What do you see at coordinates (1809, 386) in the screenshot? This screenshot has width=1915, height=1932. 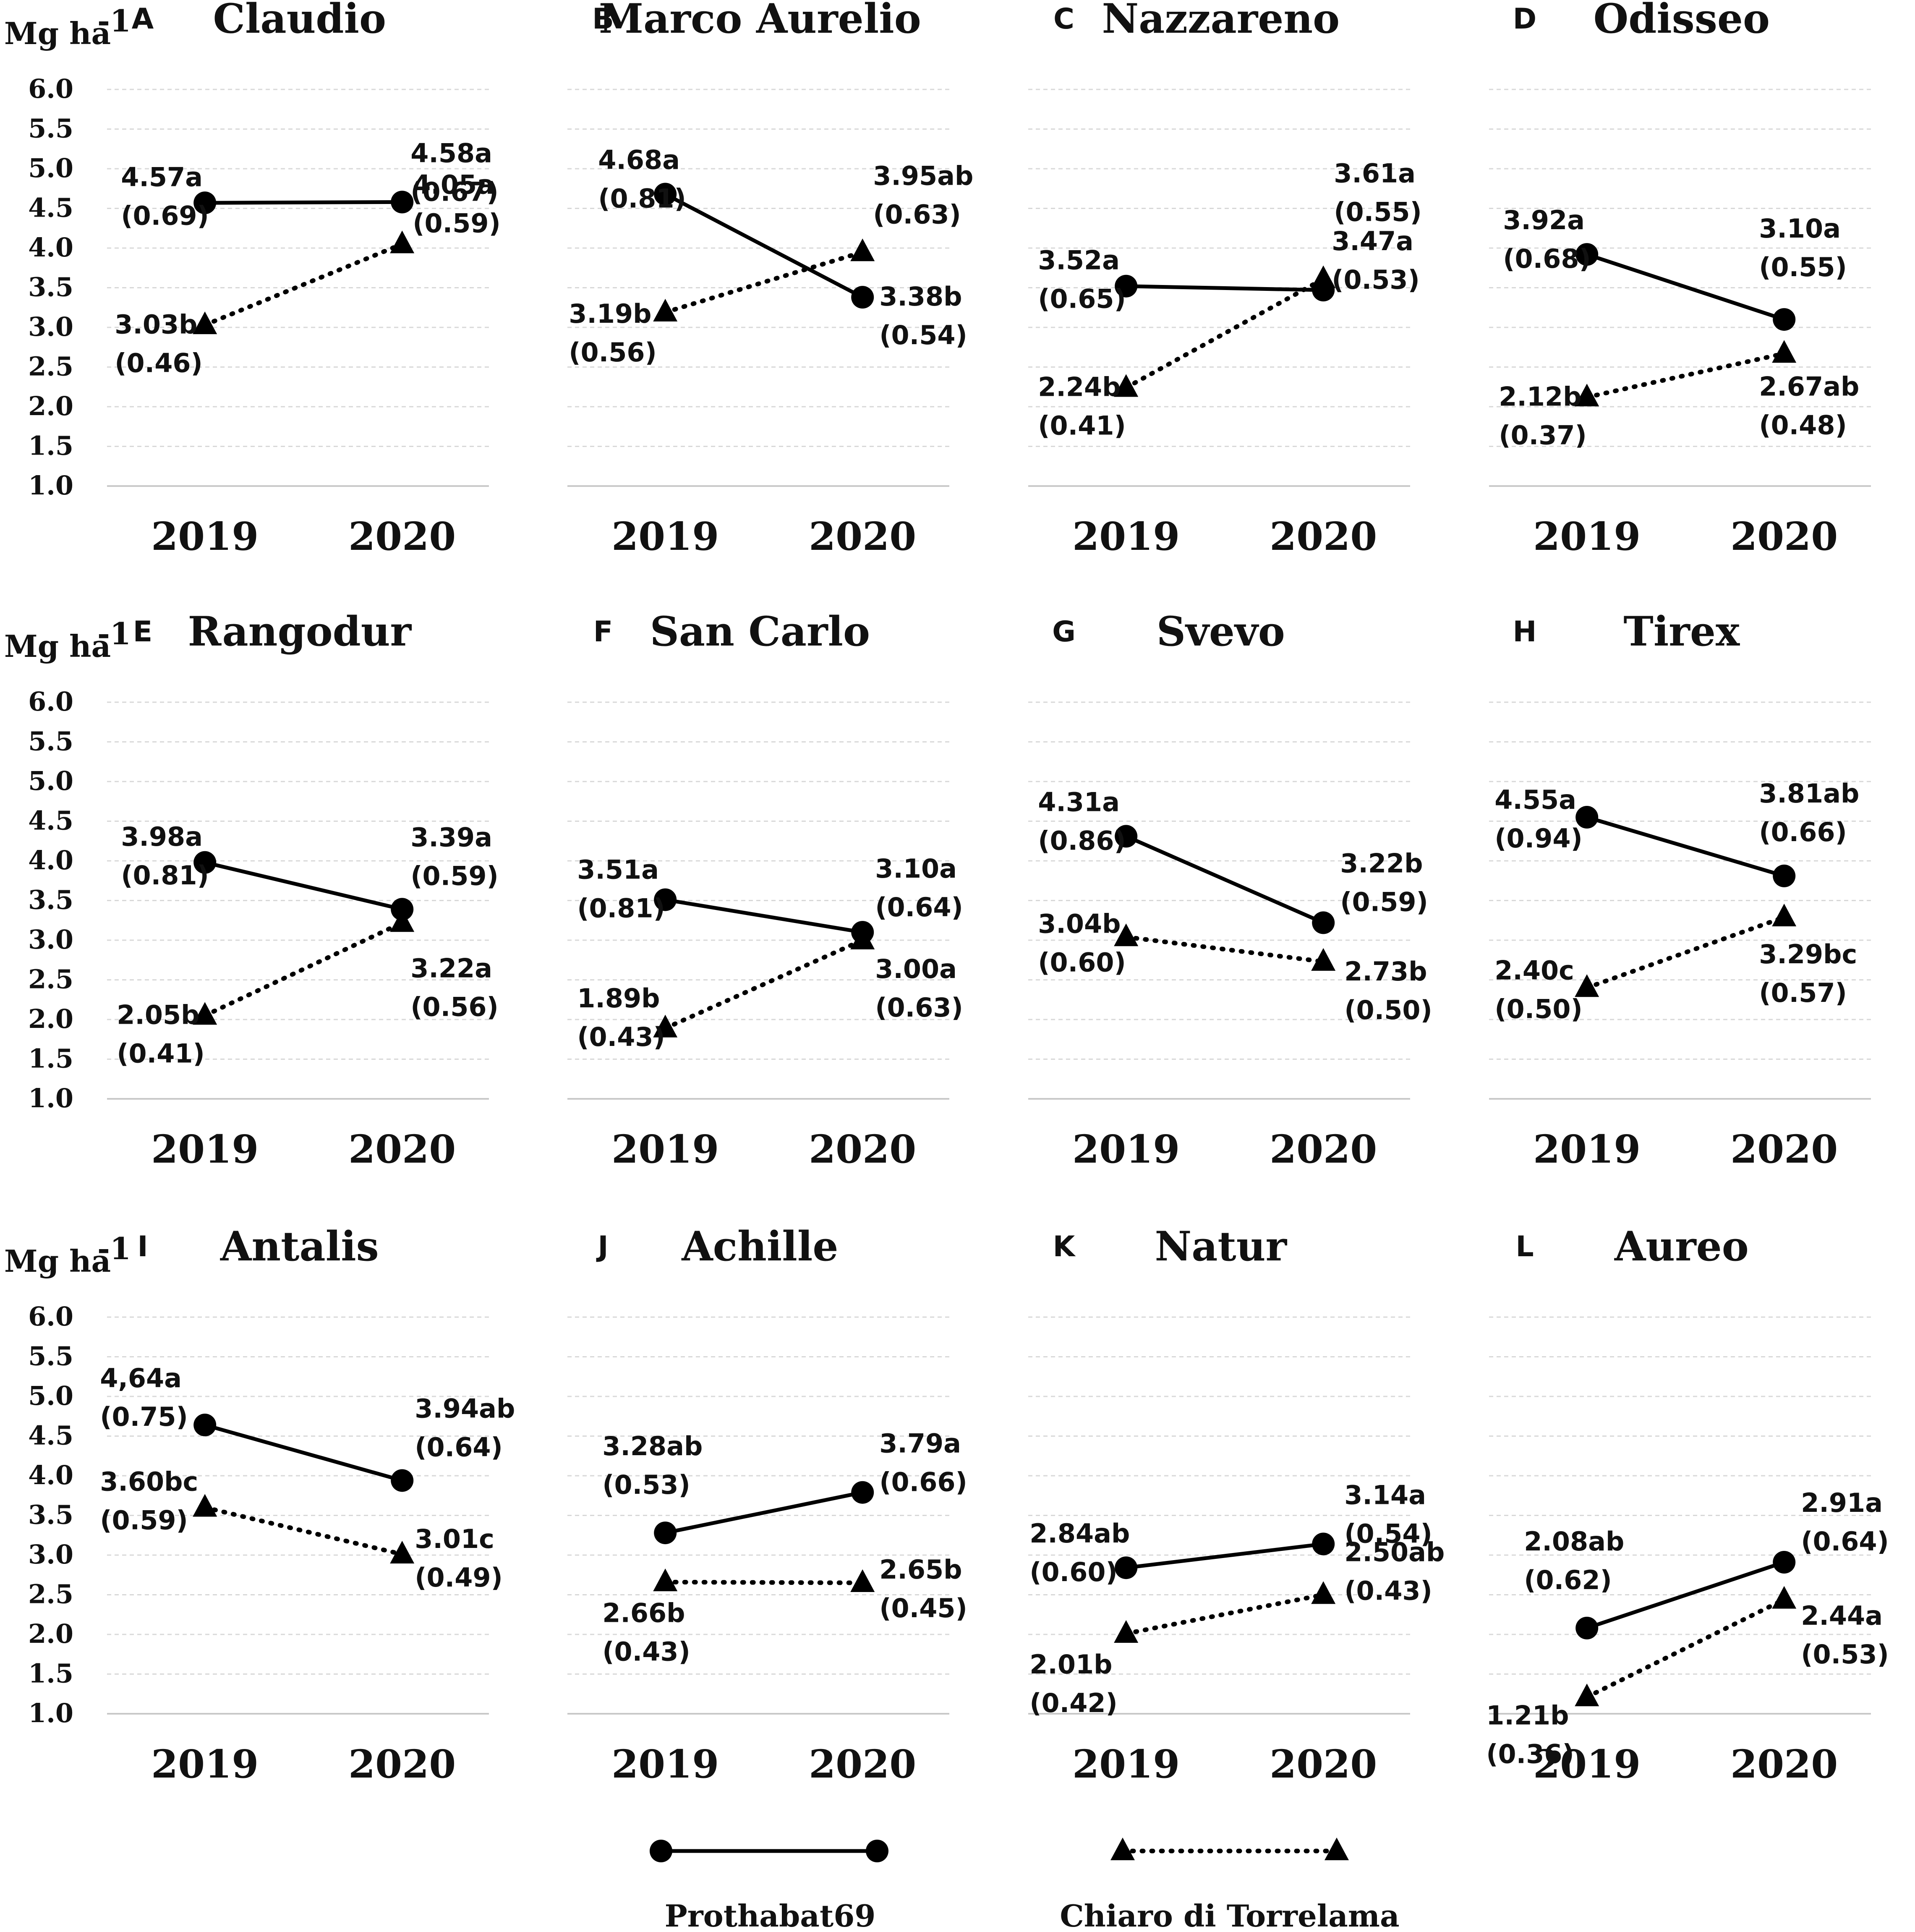 I see `data-label-value: 2.67ab` at bounding box center [1809, 386].